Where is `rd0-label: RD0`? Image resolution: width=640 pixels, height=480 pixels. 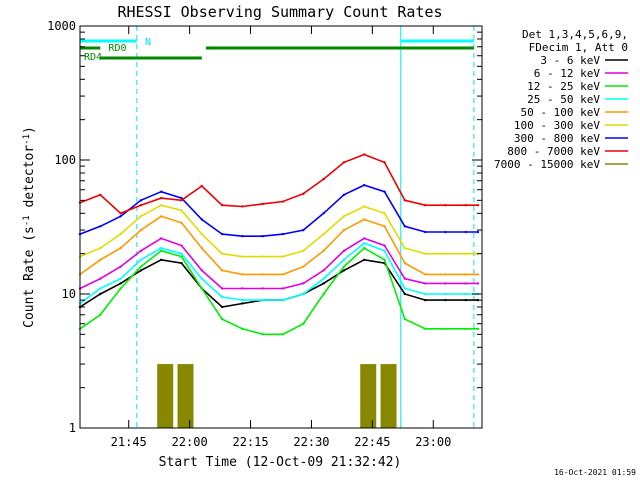
rd0-label: RD0 is located at coordinates (117, 48).